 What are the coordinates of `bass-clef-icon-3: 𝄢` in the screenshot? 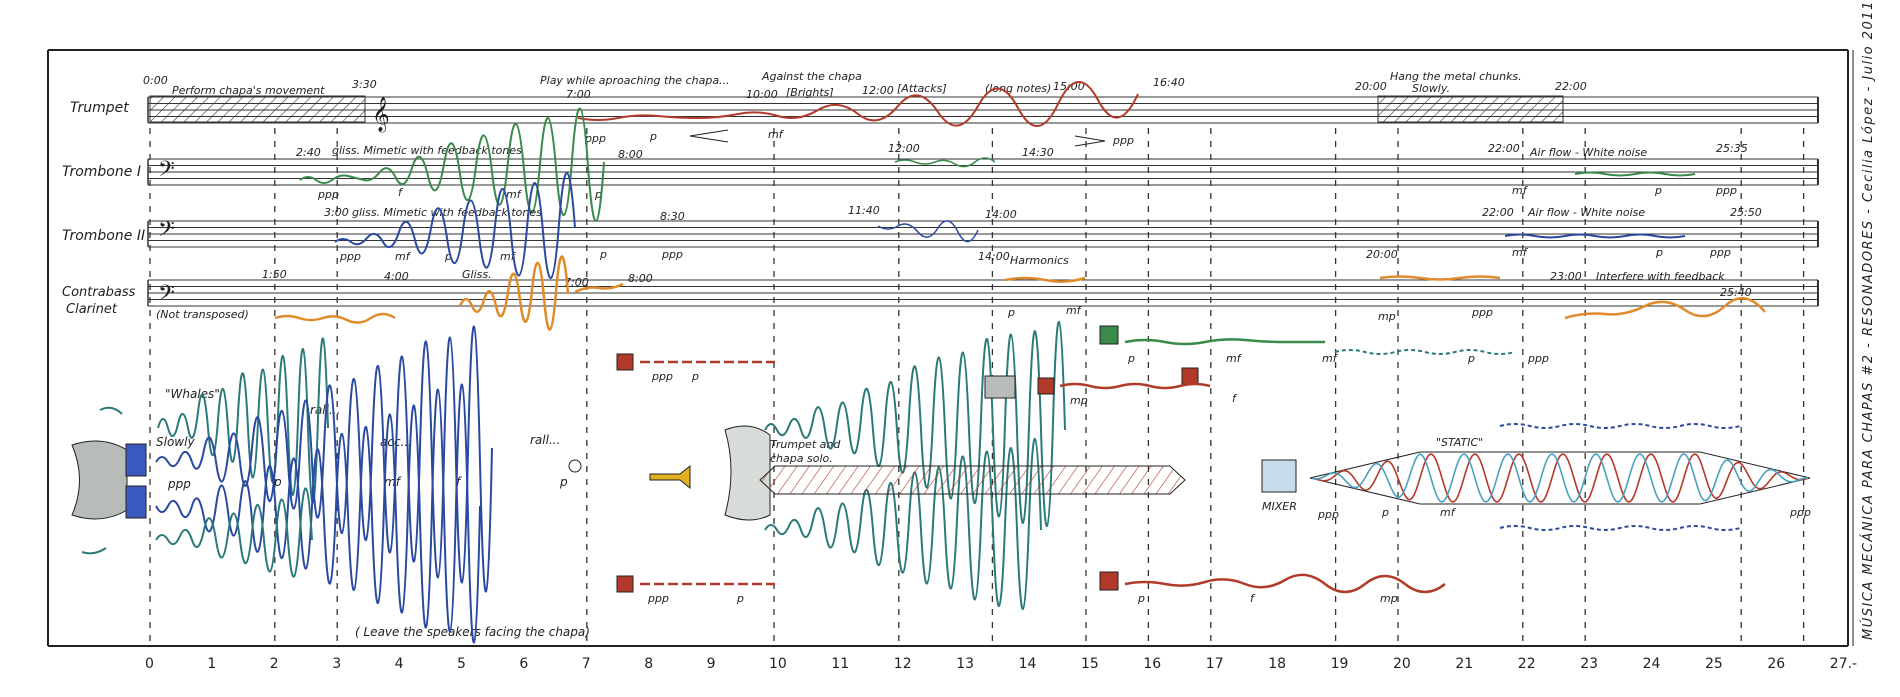 It's located at (166, 296).